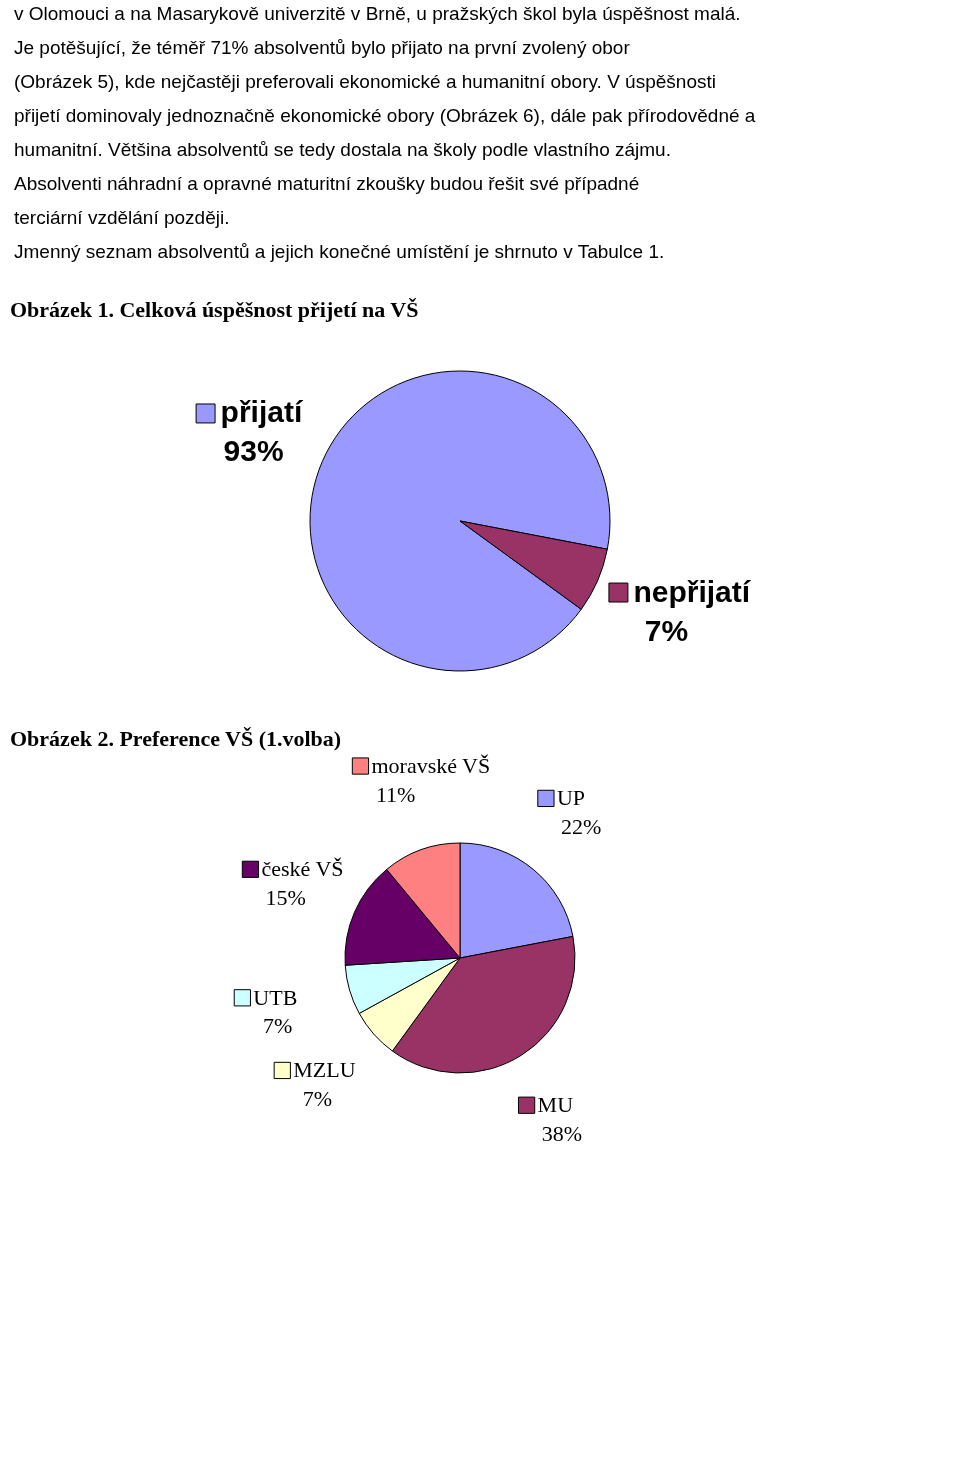 This screenshot has height=1460, width=960. What do you see at coordinates (253, 451) in the screenshot?
I see `data-label: 93%` at bounding box center [253, 451].